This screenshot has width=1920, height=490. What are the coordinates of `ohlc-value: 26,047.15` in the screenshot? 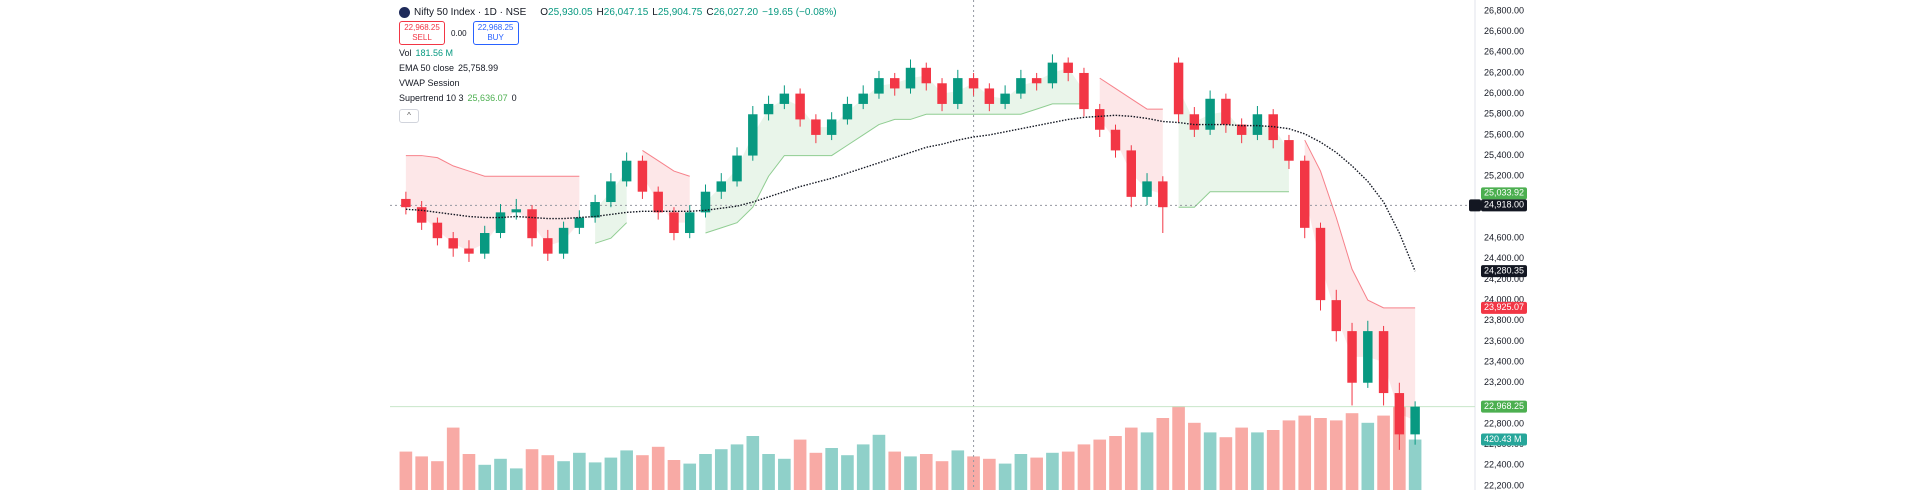 It's located at (626, 12).